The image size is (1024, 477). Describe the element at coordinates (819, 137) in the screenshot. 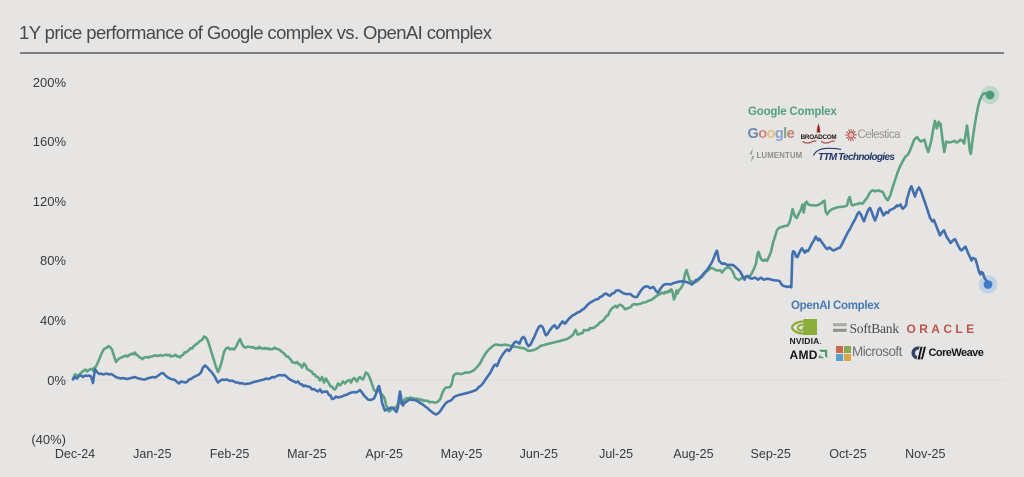

I see `svg-text: BROADCOM` at that location.